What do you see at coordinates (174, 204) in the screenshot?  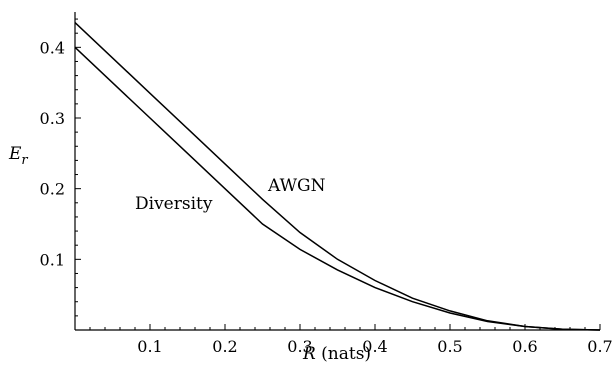 I see `series-label-diversity: Diversity` at bounding box center [174, 204].